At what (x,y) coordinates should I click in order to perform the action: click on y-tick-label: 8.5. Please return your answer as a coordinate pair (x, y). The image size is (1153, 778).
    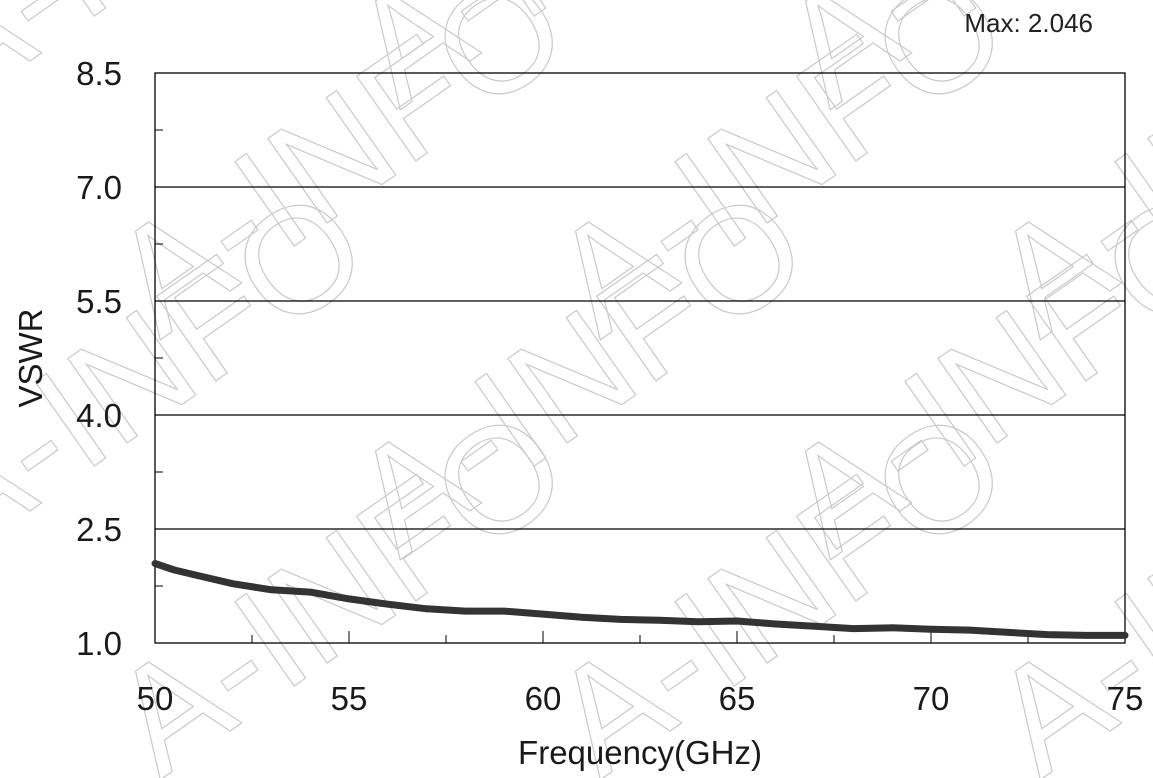
    Looking at the image, I should click on (99, 73).